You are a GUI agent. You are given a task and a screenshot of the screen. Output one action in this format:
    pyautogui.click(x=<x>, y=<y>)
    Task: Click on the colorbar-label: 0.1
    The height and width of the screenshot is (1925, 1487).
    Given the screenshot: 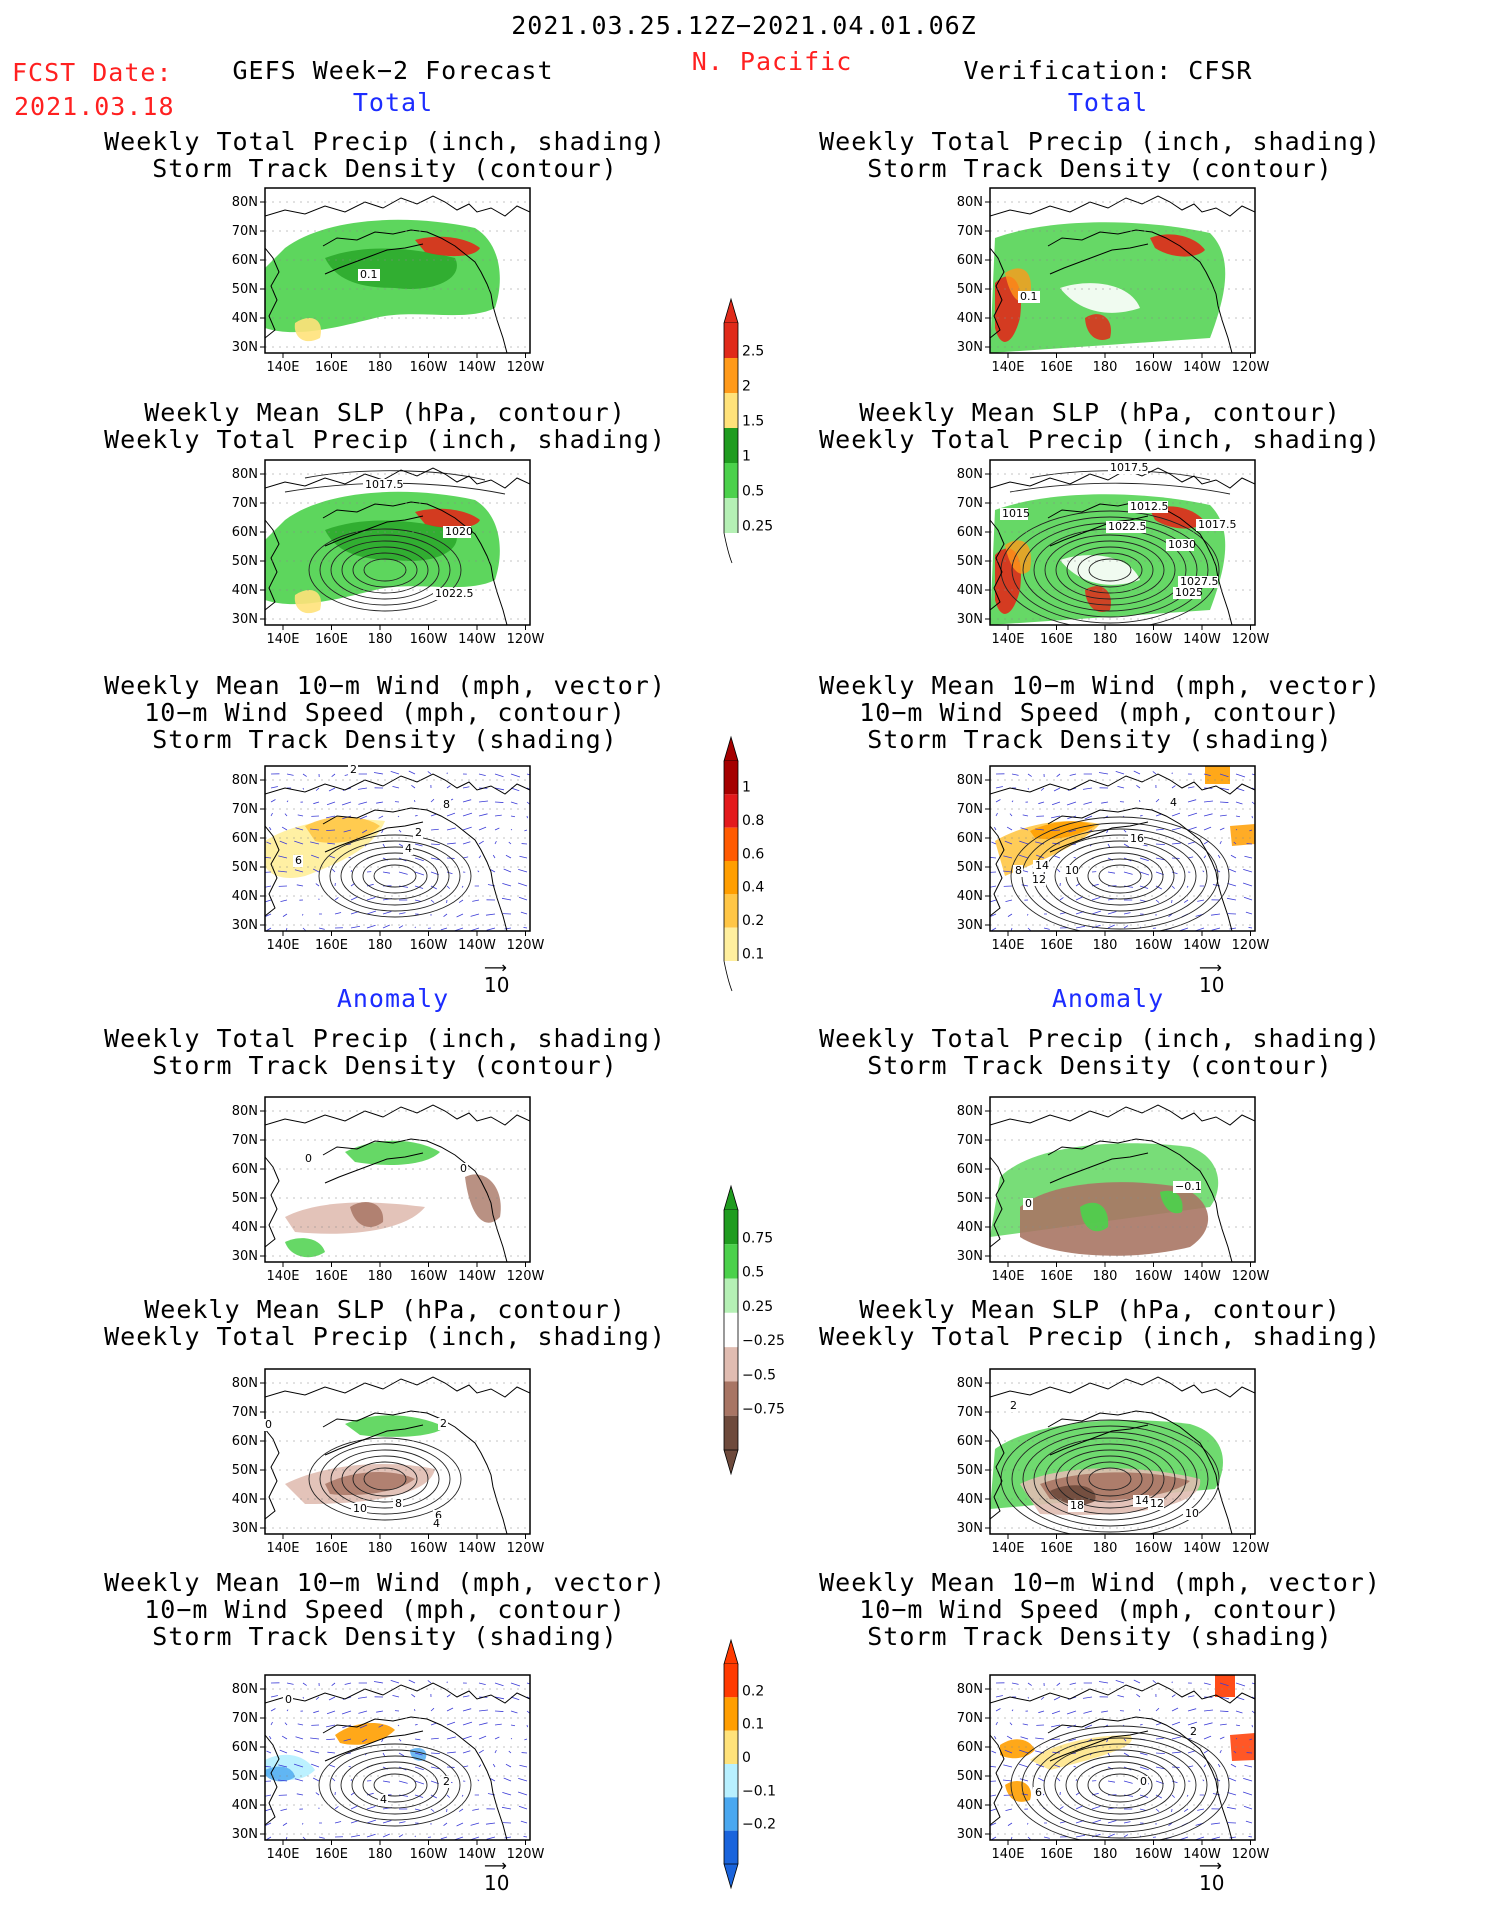 What is the action you would take?
    pyautogui.click(x=753, y=1725)
    